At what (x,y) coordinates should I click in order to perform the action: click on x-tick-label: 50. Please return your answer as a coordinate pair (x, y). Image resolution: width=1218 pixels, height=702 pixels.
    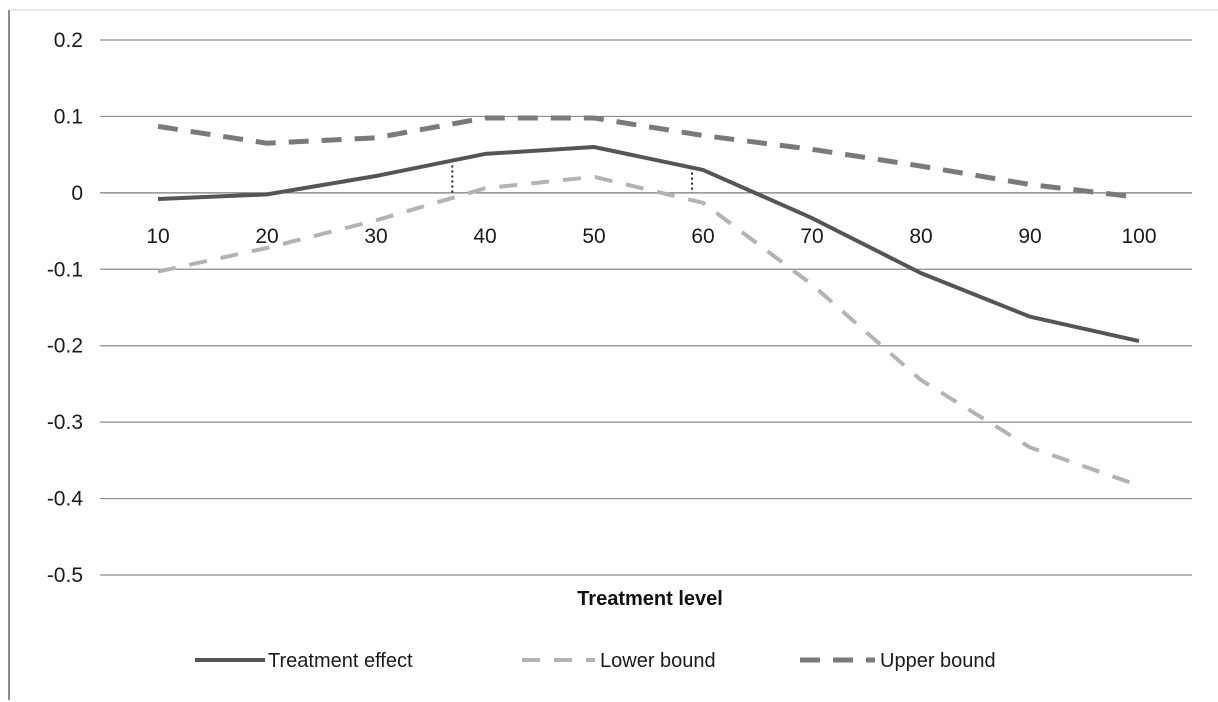
    Looking at the image, I should click on (593, 236).